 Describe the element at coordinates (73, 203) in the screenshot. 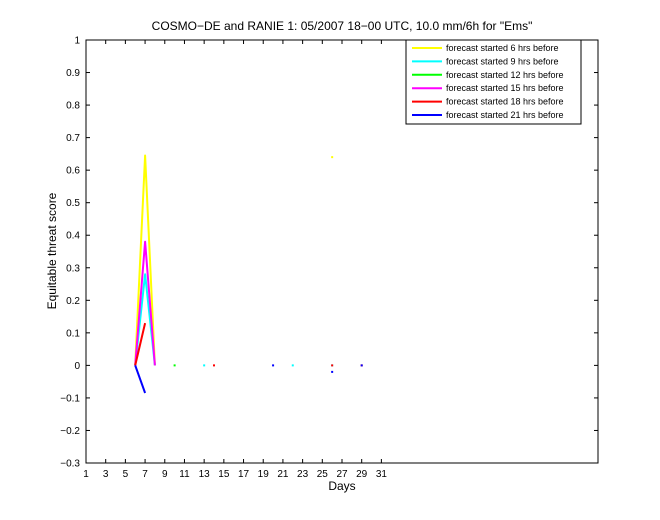

I see `y-tick-label: 0.5` at that location.